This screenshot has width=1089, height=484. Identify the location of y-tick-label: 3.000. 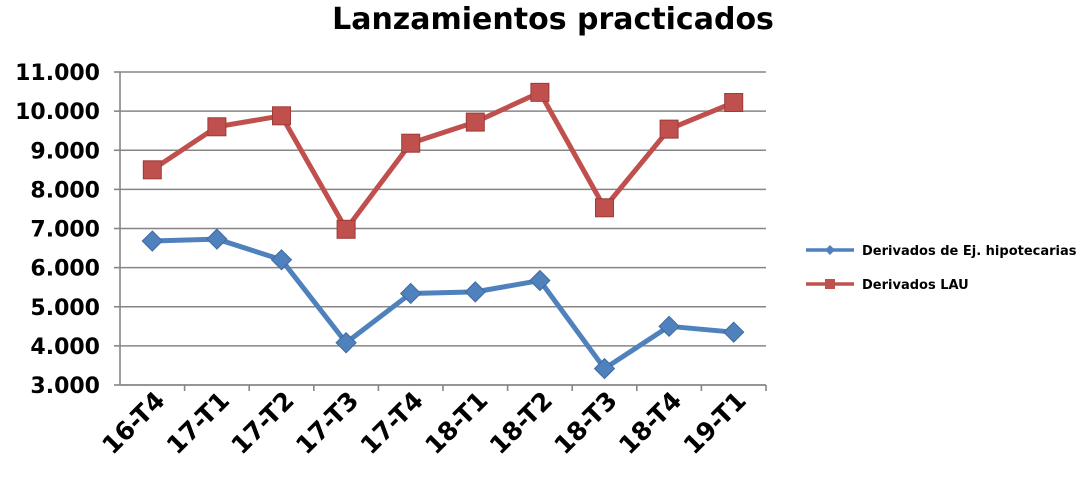
(65, 386).